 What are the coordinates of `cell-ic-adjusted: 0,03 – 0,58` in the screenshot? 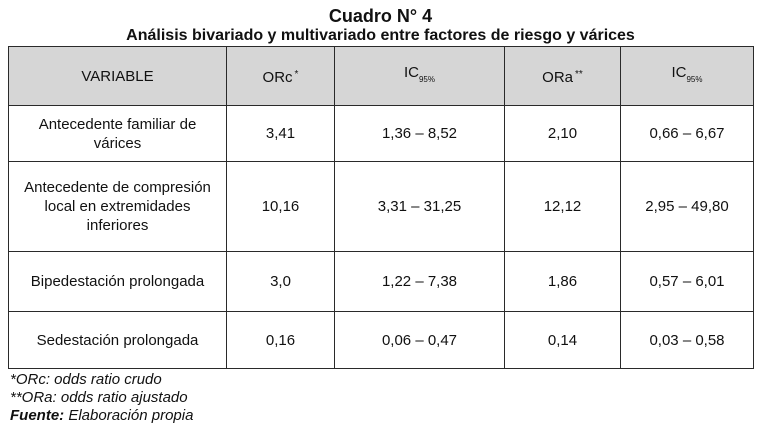 It's located at (687, 340).